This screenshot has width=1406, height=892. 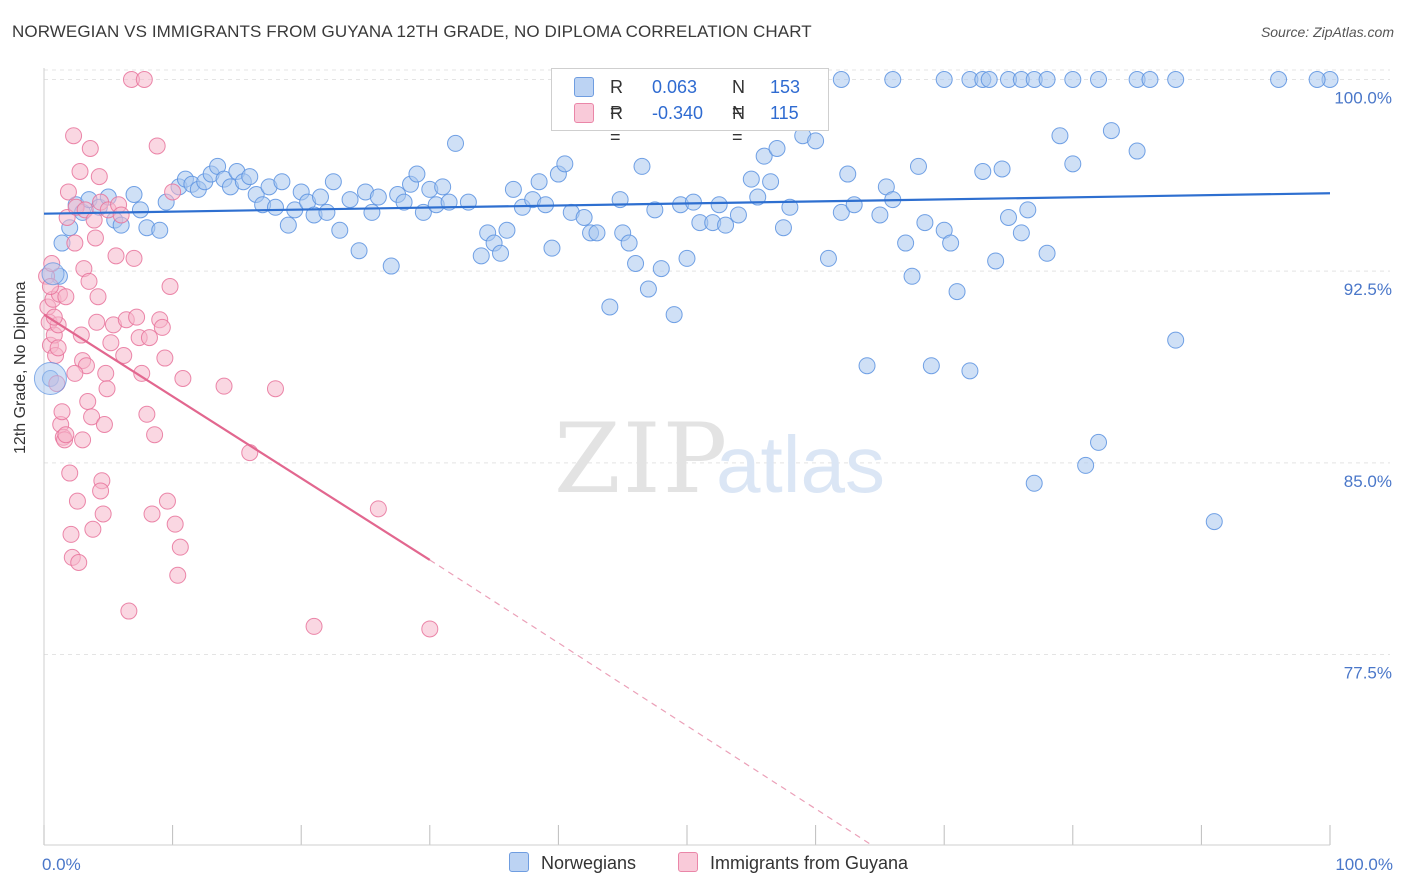 What do you see at coordinates (641, 459) in the screenshot?
I see `watermark-zip: ZIP` at bounding box center [641, 459].